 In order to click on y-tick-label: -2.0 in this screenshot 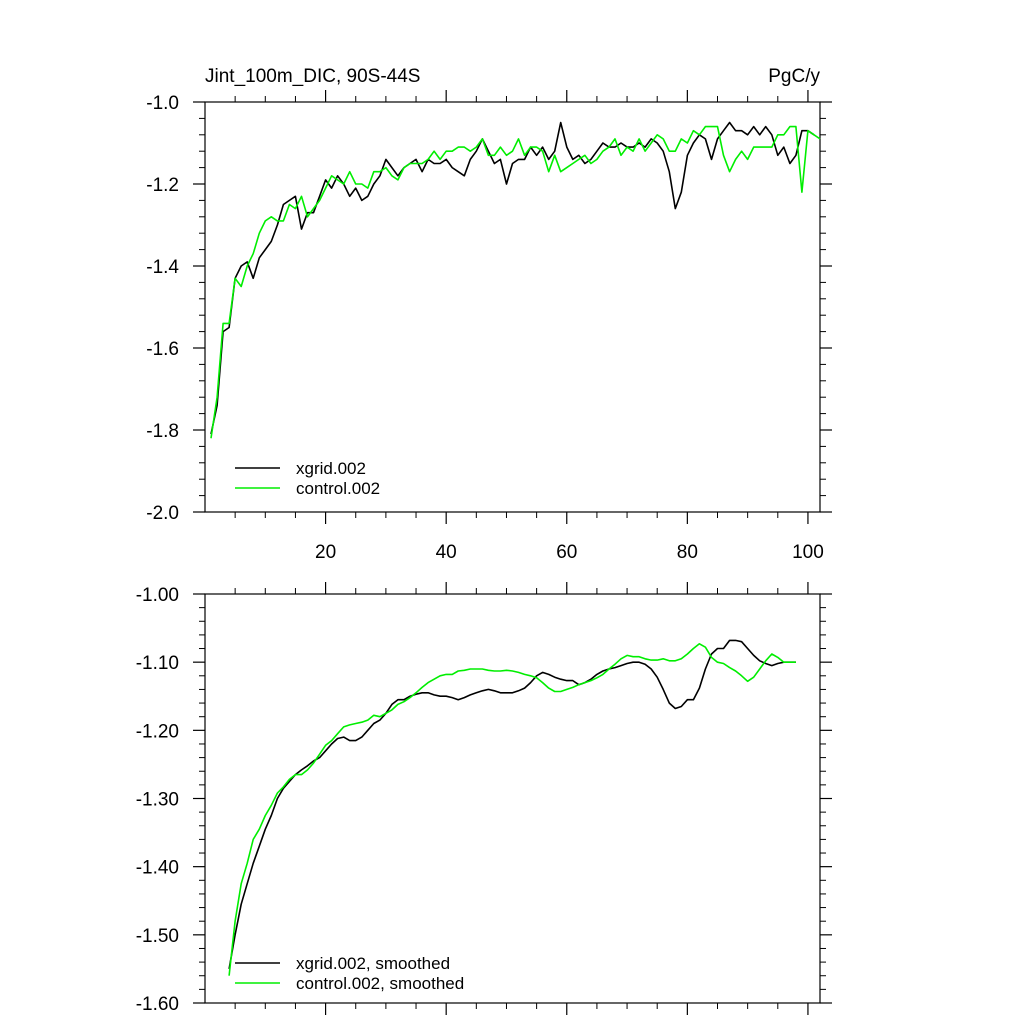, I will do `click(162, 513)`.